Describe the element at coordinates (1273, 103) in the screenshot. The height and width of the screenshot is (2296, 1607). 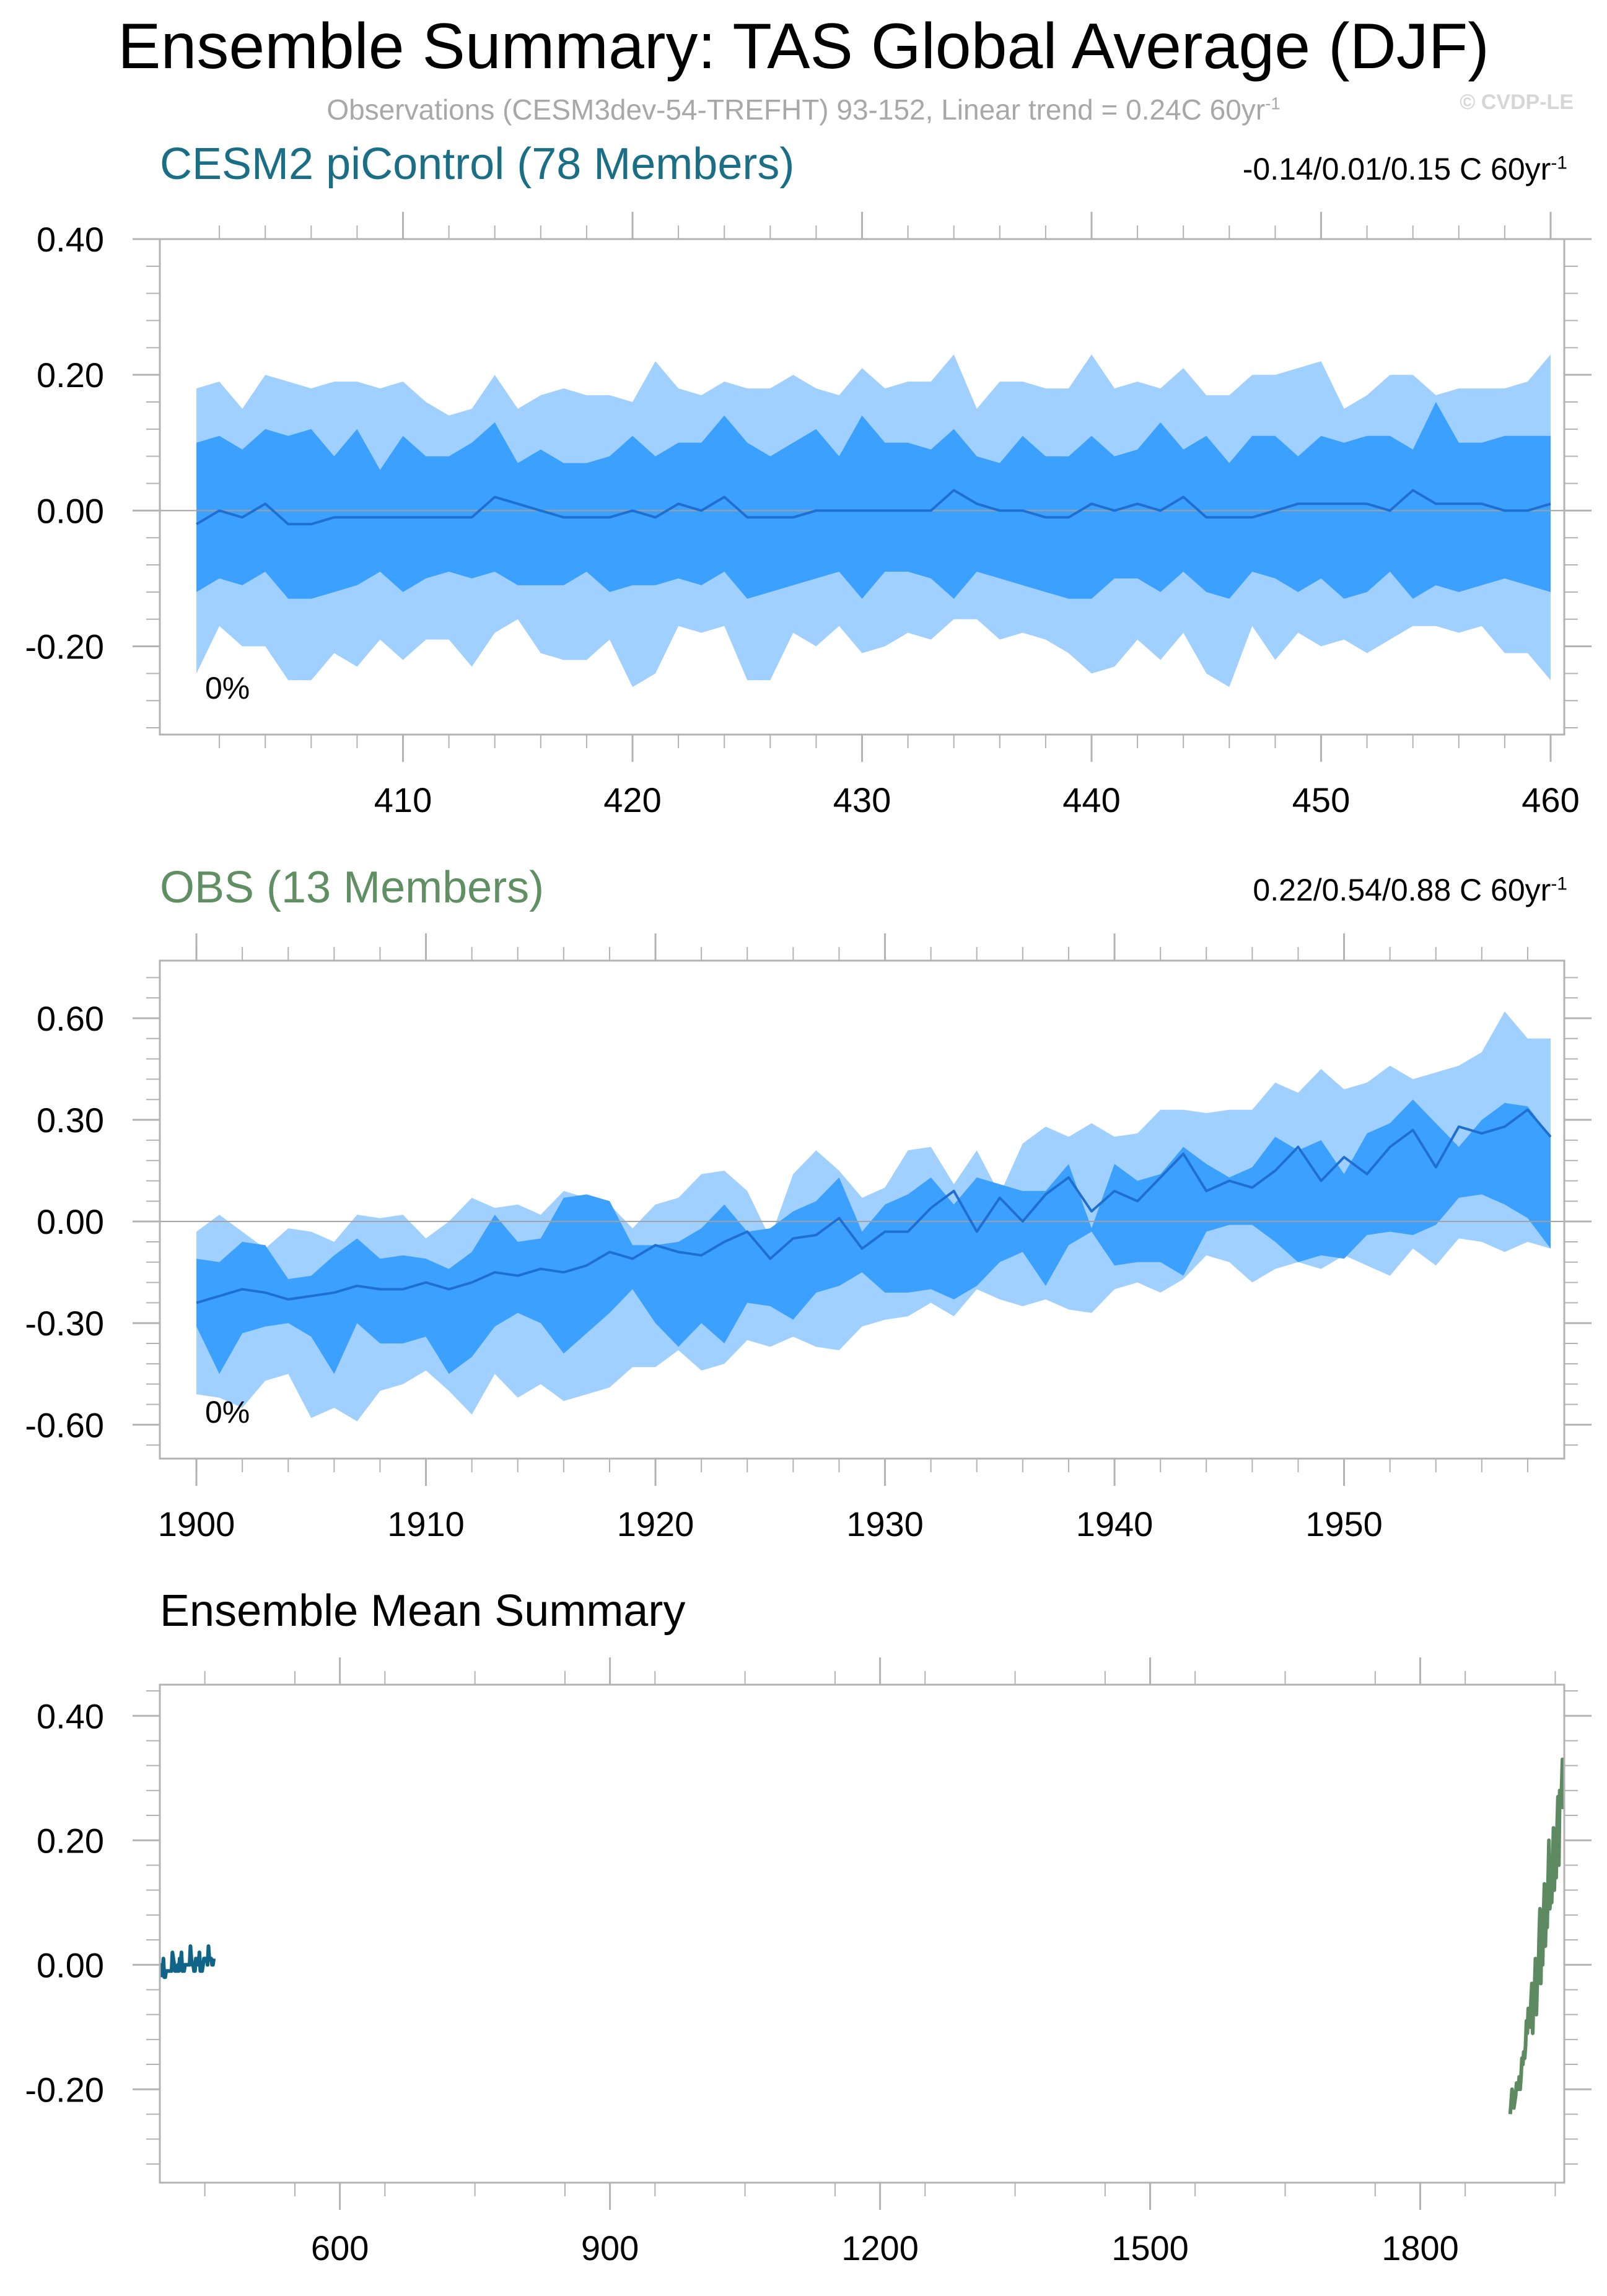
I see `observations-subtitle-exponent: -1` at that location.